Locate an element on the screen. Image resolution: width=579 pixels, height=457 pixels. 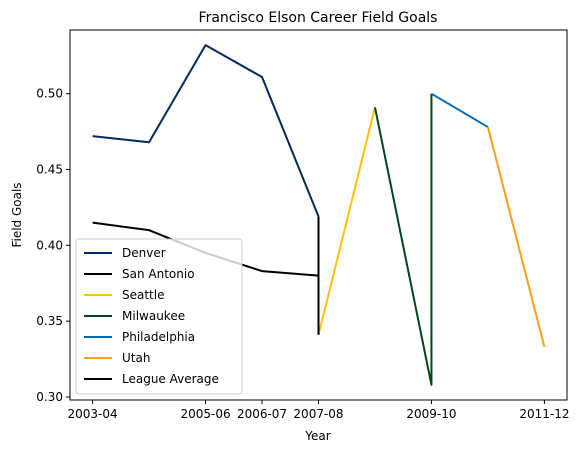
series-line-utah is located at coordinates (516, 237).